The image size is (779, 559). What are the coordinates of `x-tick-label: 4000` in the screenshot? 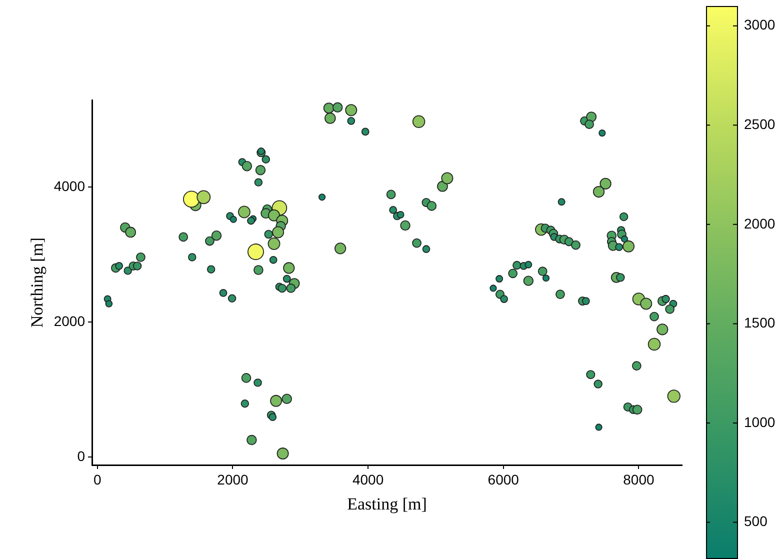 It's located at (368, 479).